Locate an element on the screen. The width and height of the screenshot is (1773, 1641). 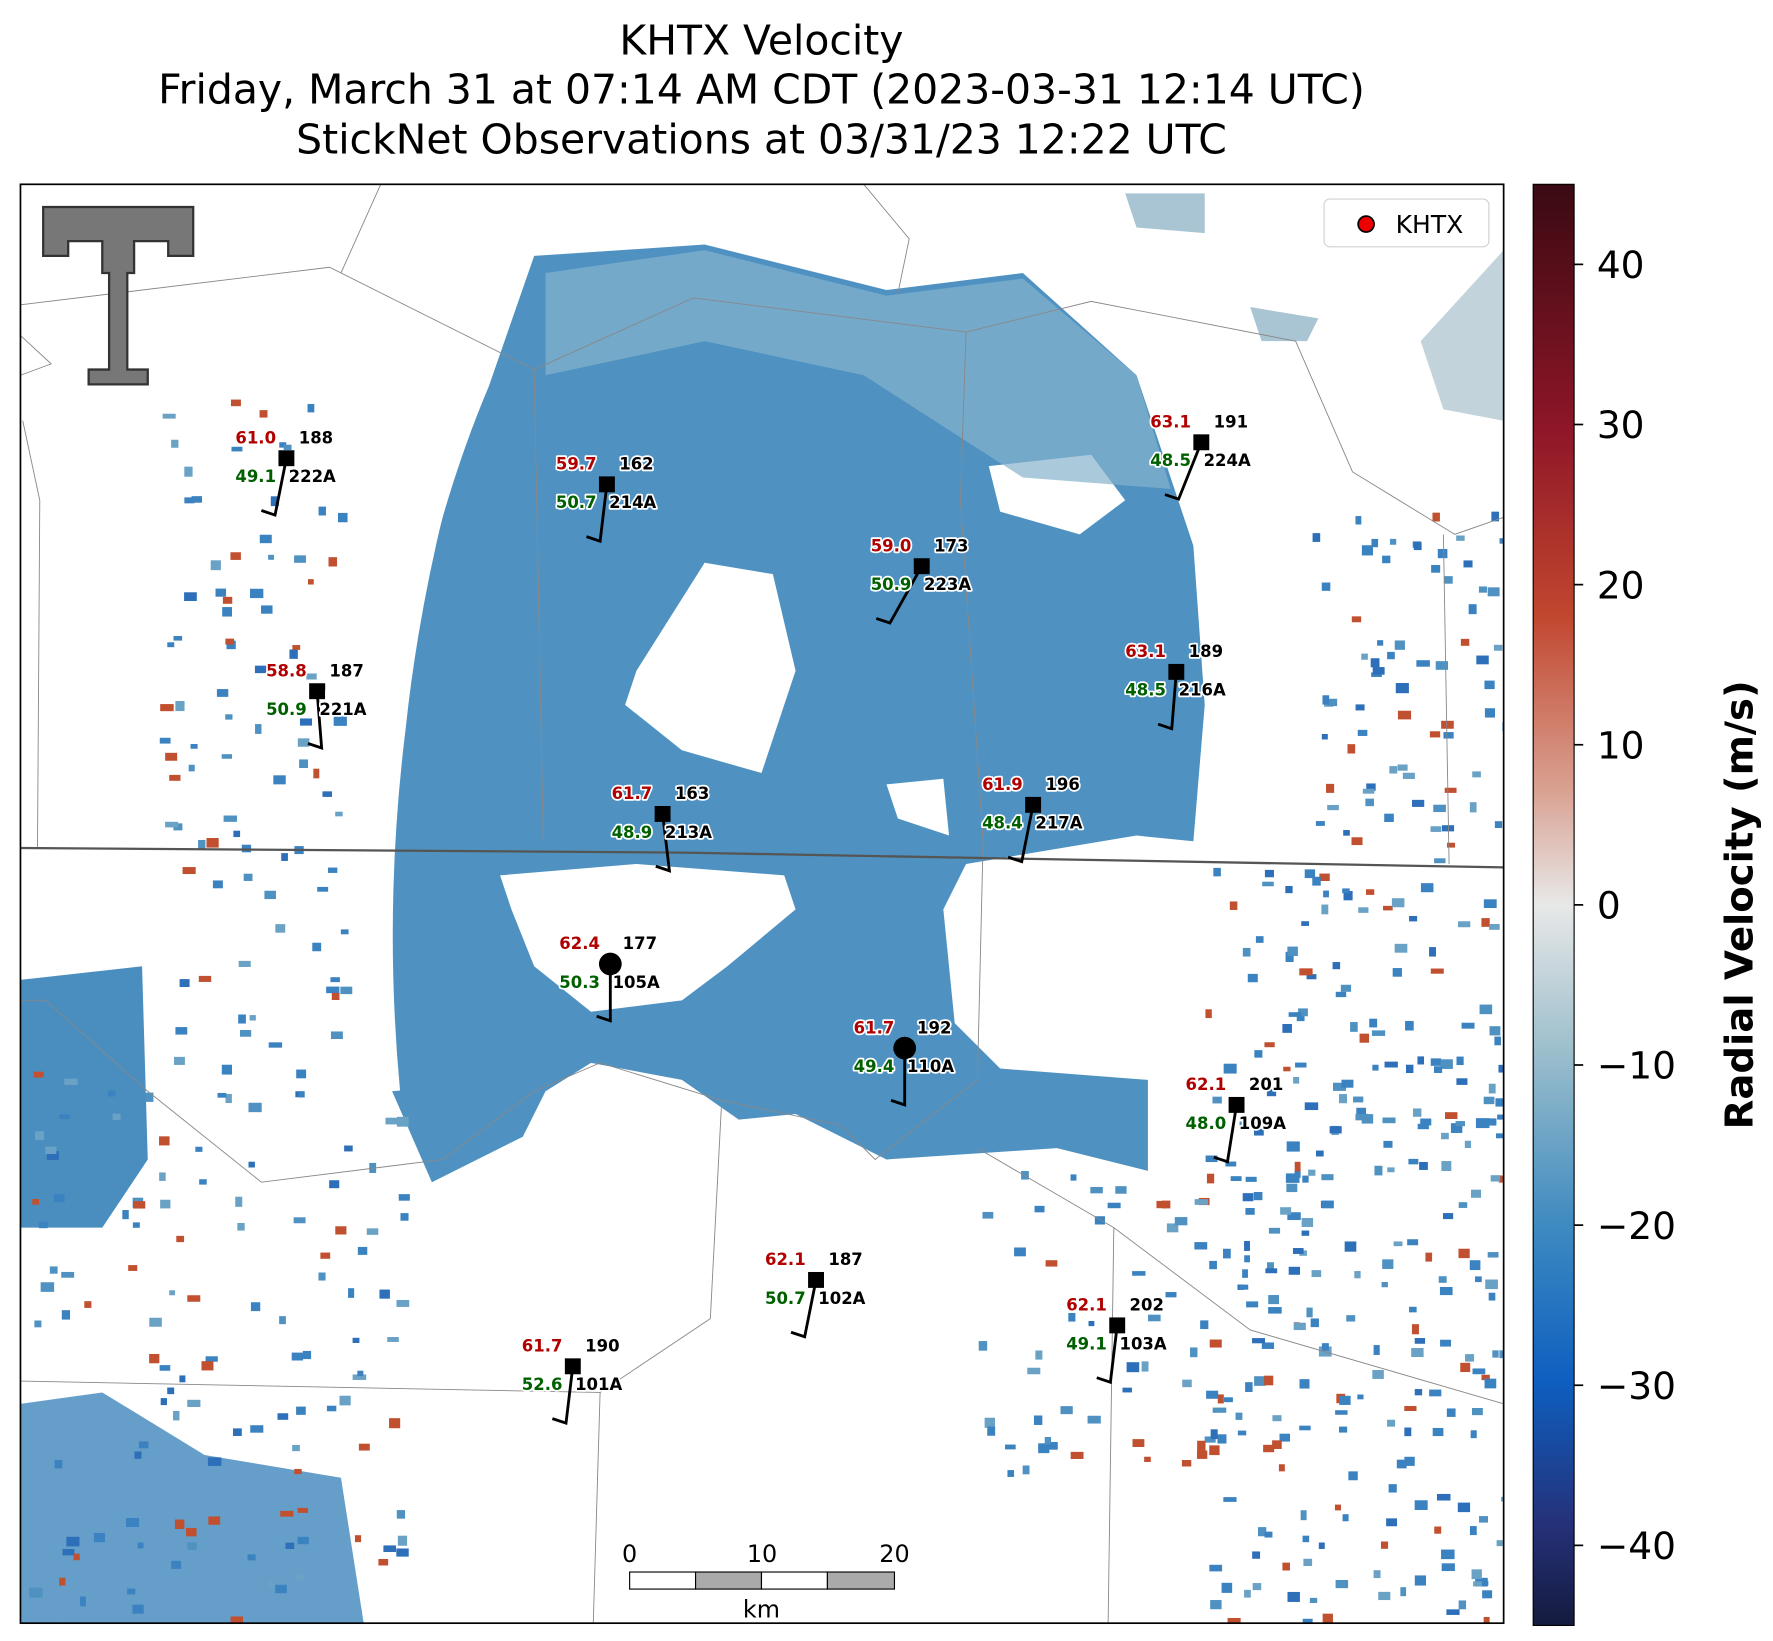
station-id: 102A is located at coordinates (841, 1298).